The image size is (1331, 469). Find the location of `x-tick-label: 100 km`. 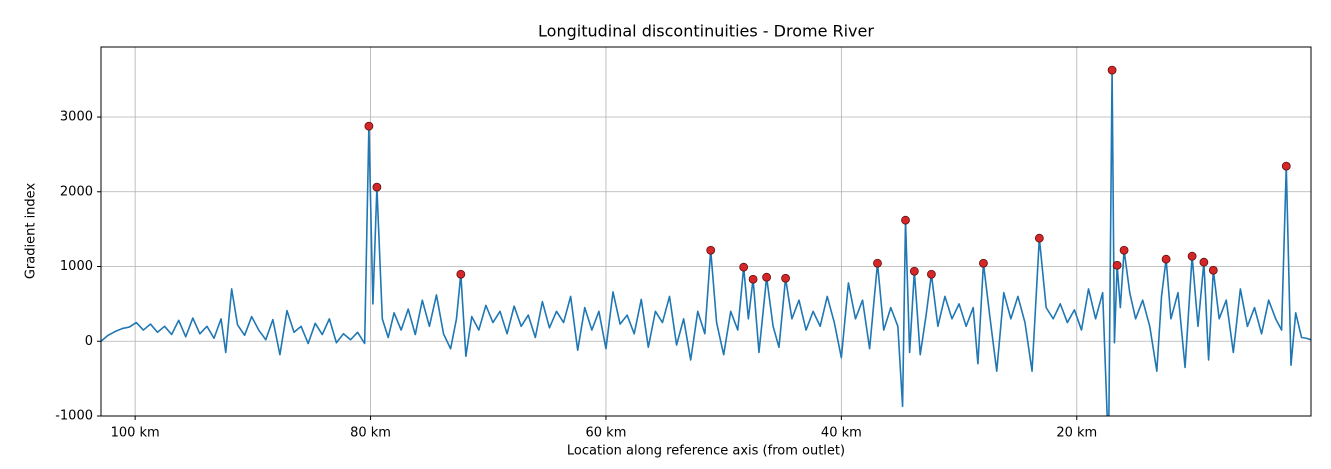

x-tick-label: 100 km is located at coordinates (135, 433).